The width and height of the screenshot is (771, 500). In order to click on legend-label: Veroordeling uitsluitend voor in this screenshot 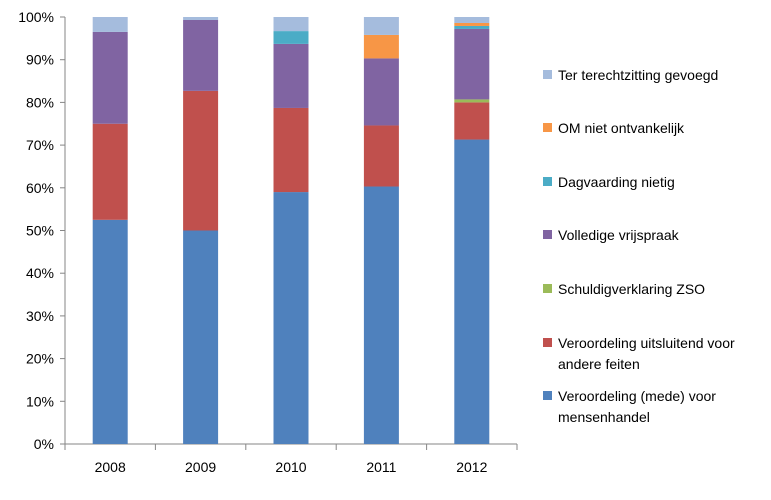, I will do `click(646, 343)`.